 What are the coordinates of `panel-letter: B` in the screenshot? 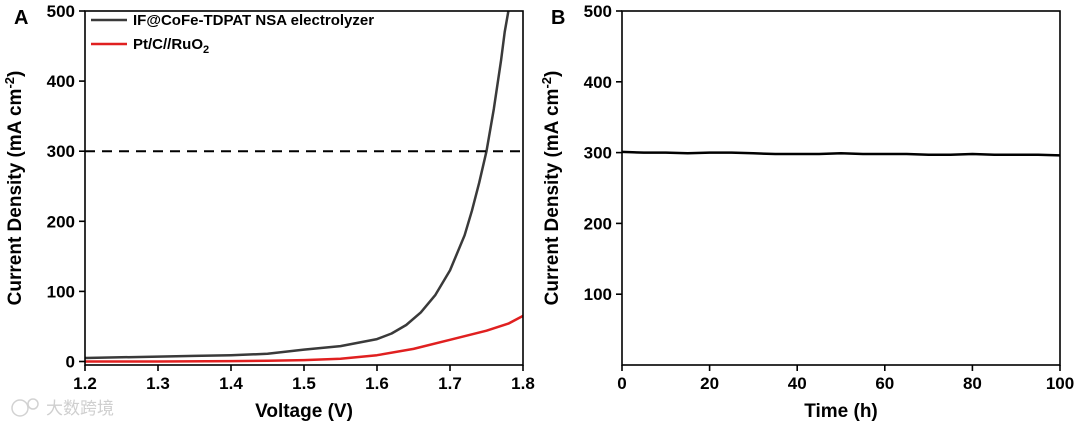 It's located at (558, 18).